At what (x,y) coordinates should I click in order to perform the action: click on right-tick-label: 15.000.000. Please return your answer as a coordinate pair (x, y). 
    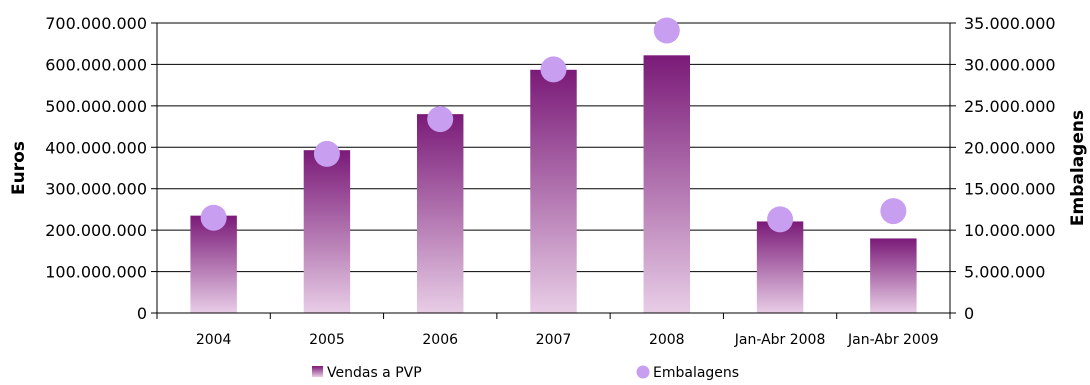
    Looking at the image, I should click on (1010, 189).